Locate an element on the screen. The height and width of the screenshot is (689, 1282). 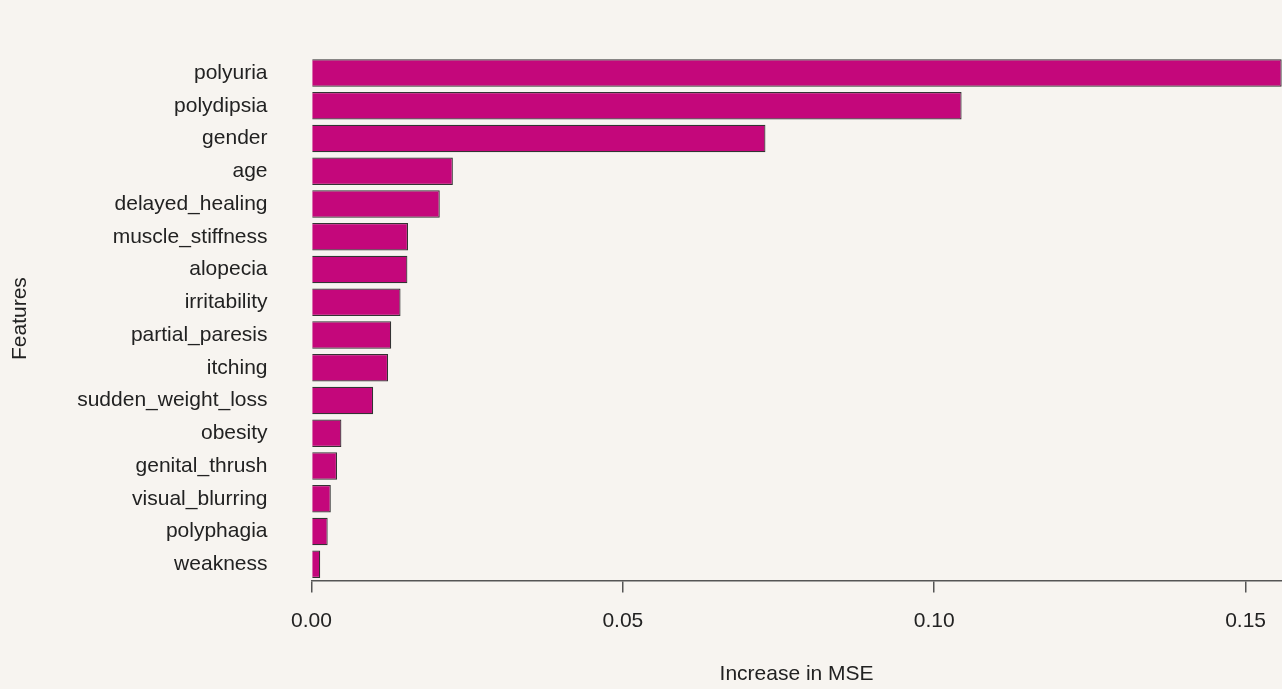
y-tick-label: itching is located at coordinates (237, 366).